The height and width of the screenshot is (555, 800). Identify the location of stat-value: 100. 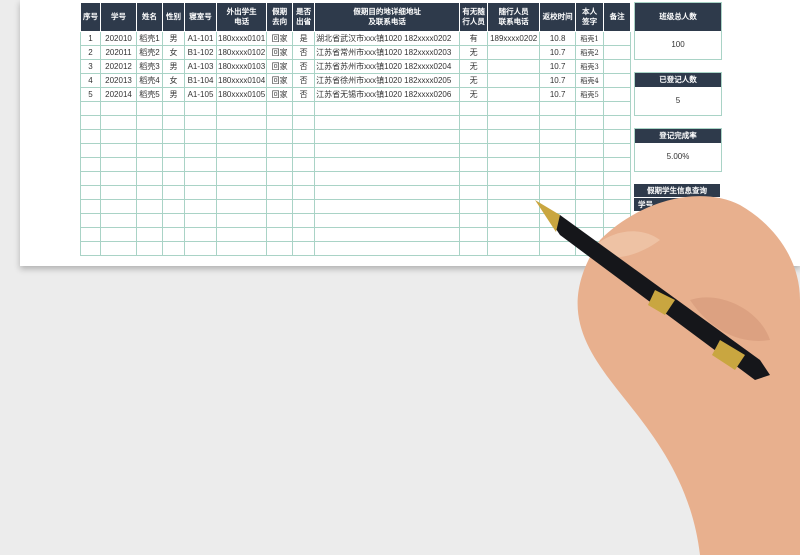
(678, 44).